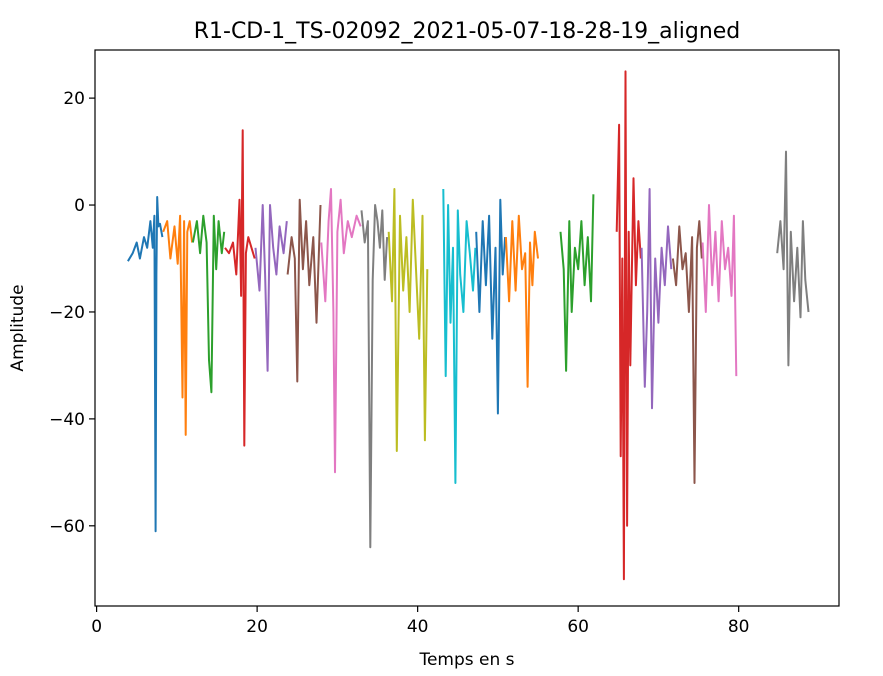  Describe the element at coordinates (67, 313) in the screenshot. I see `y-tick-label: −20` at that location.